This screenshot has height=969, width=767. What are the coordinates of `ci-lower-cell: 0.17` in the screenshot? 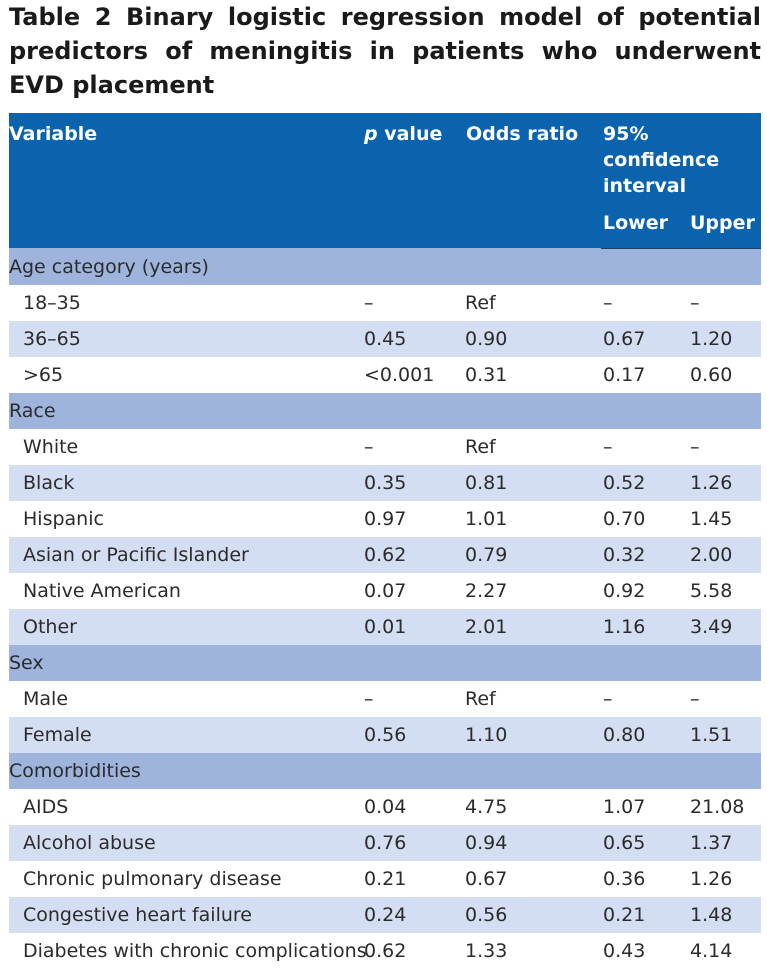 It's located at (645, 374).